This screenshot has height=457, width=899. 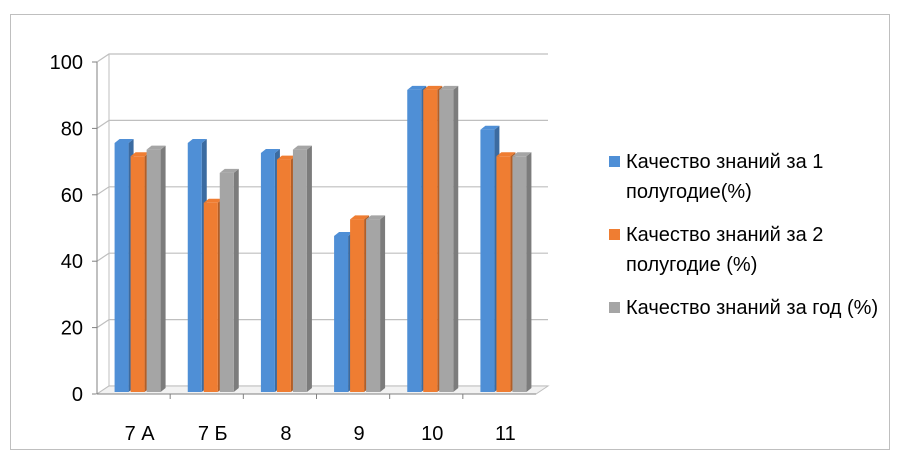 What do you see at coordinates (66, 63) in the screenshot?
I see `y-tick-label: 100` at bounding box center [66, 63].